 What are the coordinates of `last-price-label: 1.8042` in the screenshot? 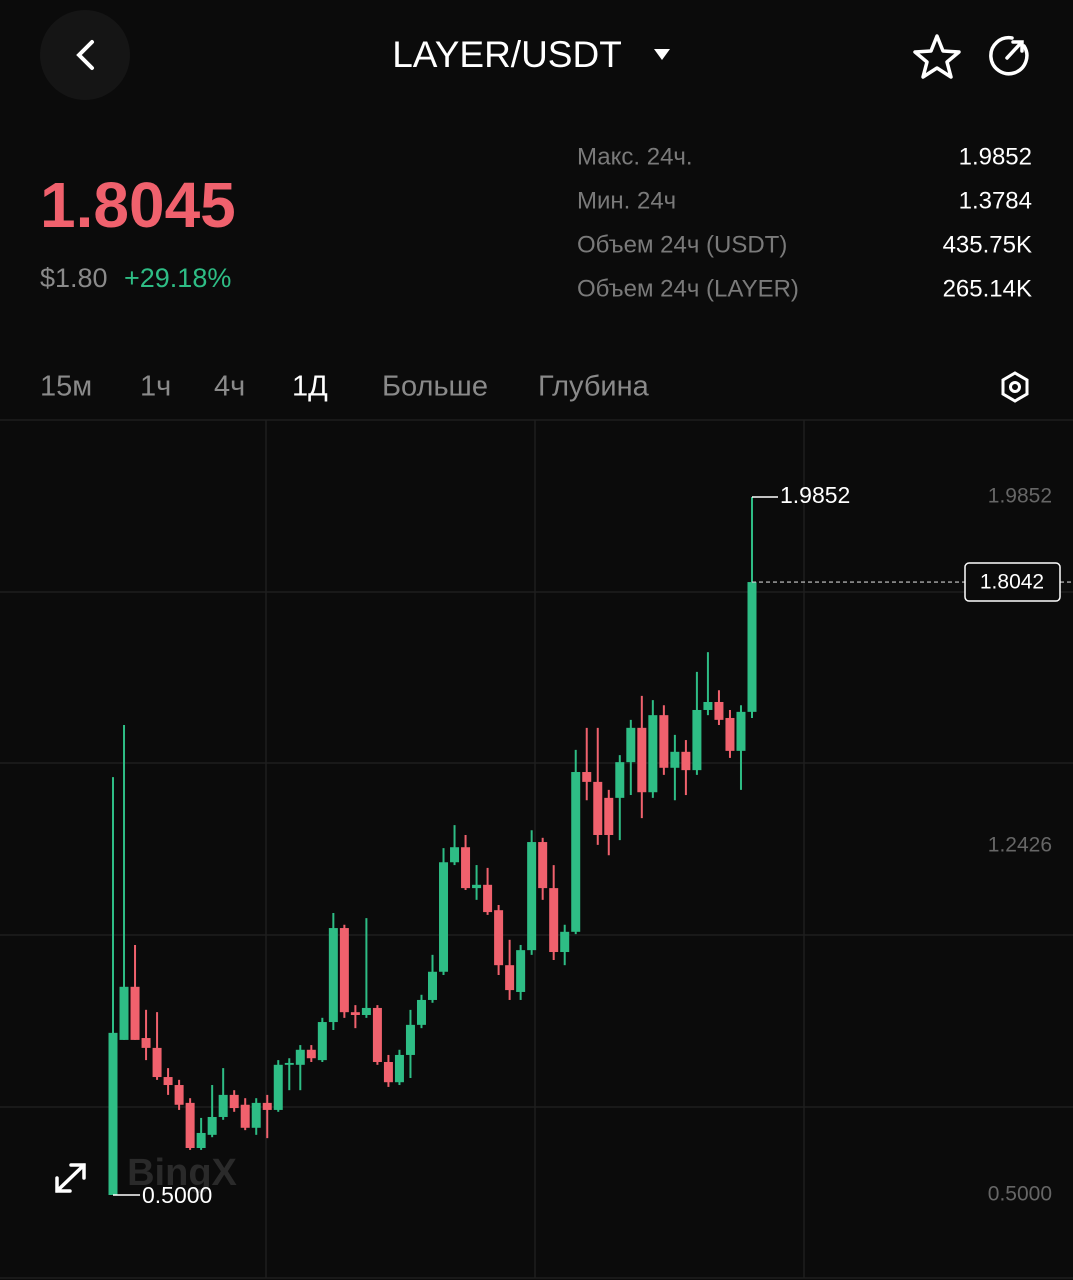 It's located at (1012, 582).